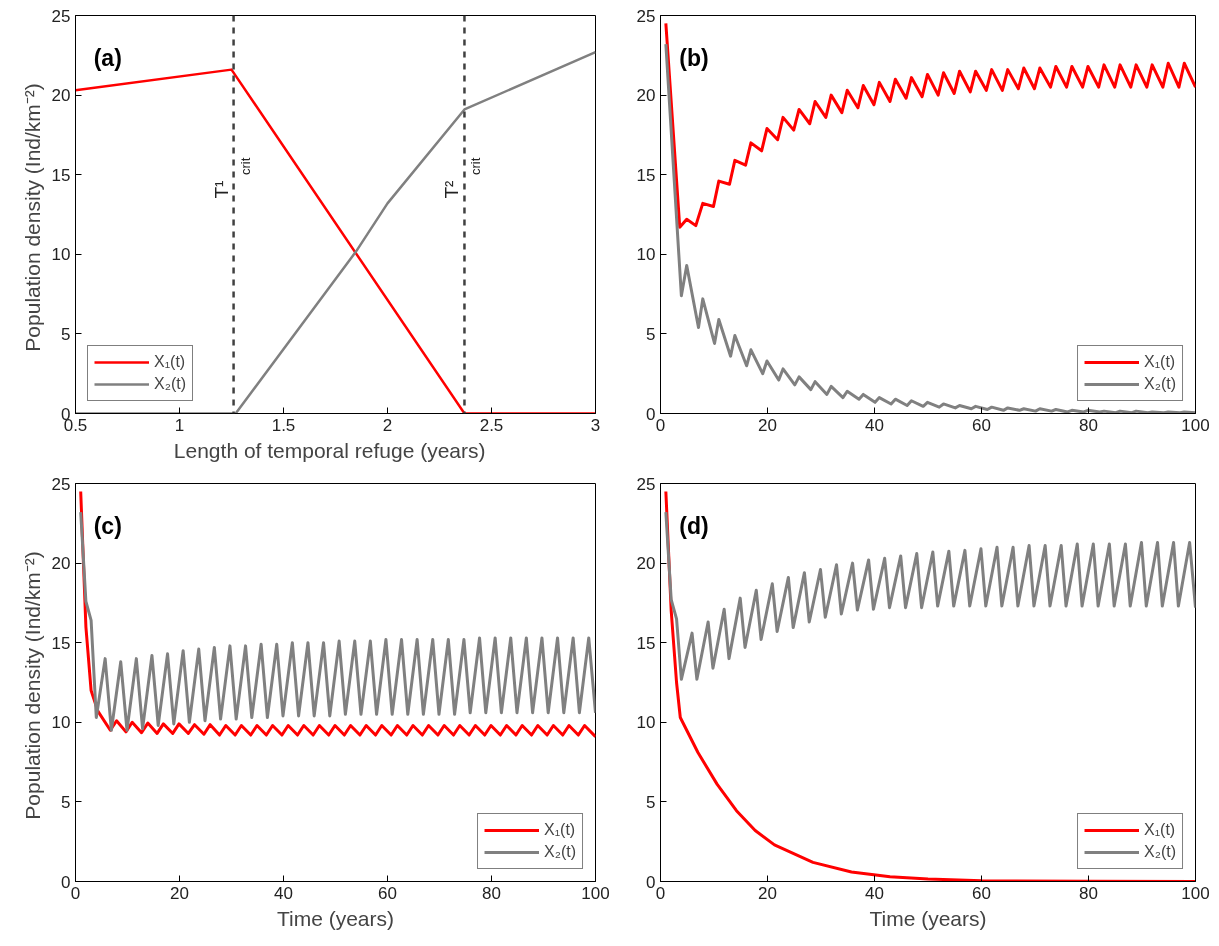 The image size is (1219, 946). What do you see at coordinates (595, 425) in the screenshot?
I see `x-tick-label: 3` at bounding box center [595, 425].